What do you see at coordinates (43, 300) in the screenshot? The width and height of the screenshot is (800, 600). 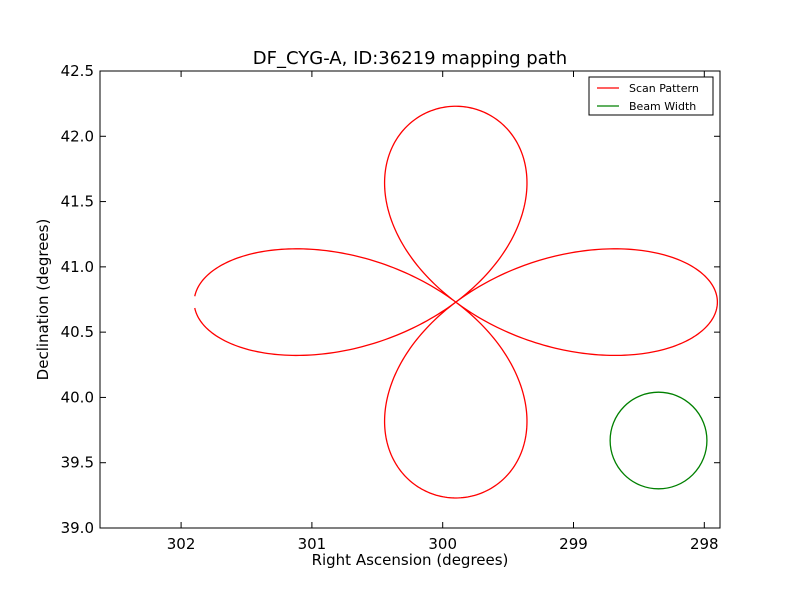 I see `y-axis-label: Declination (degrees)` at bounding box center [43, 300].